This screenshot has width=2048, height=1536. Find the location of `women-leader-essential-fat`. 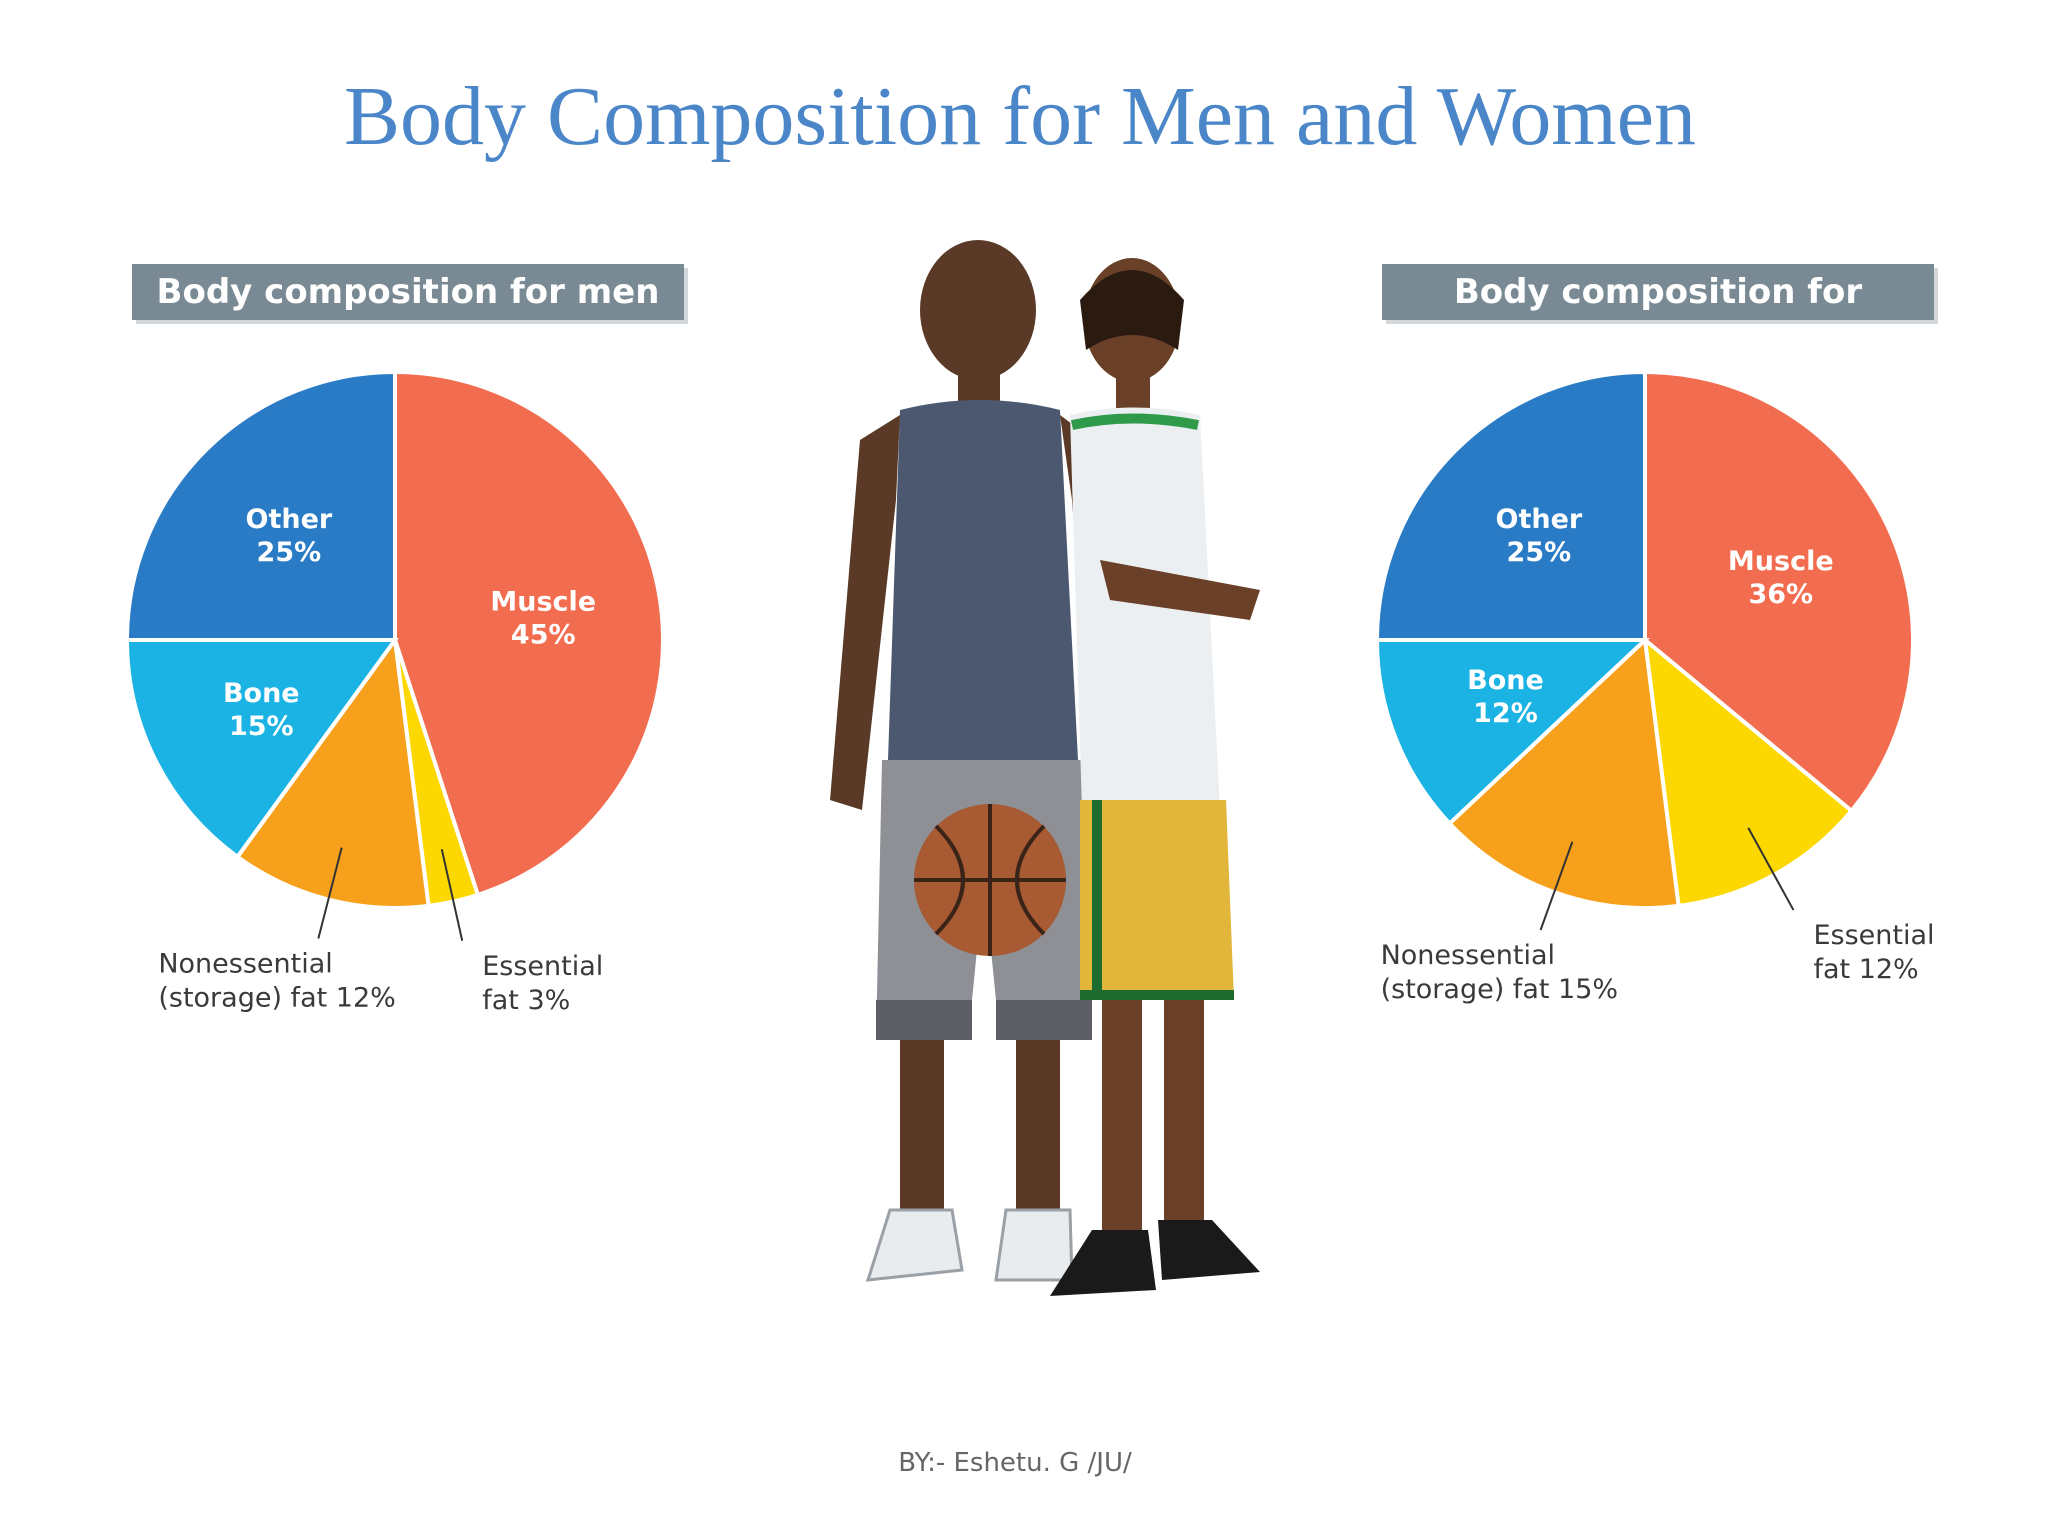

women-leader-essential-fat is located at coordinates (1771, 869).